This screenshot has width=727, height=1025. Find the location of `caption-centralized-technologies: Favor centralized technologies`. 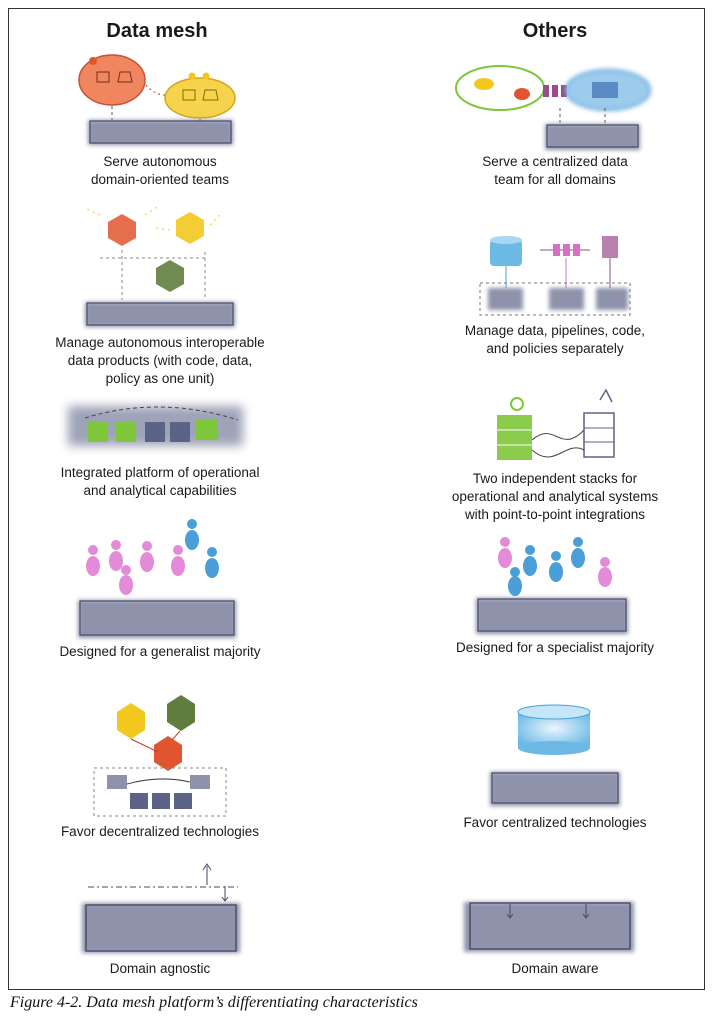

caption-centralized-technologies: Favor centralized technologies is located at coordinates (555, 822).